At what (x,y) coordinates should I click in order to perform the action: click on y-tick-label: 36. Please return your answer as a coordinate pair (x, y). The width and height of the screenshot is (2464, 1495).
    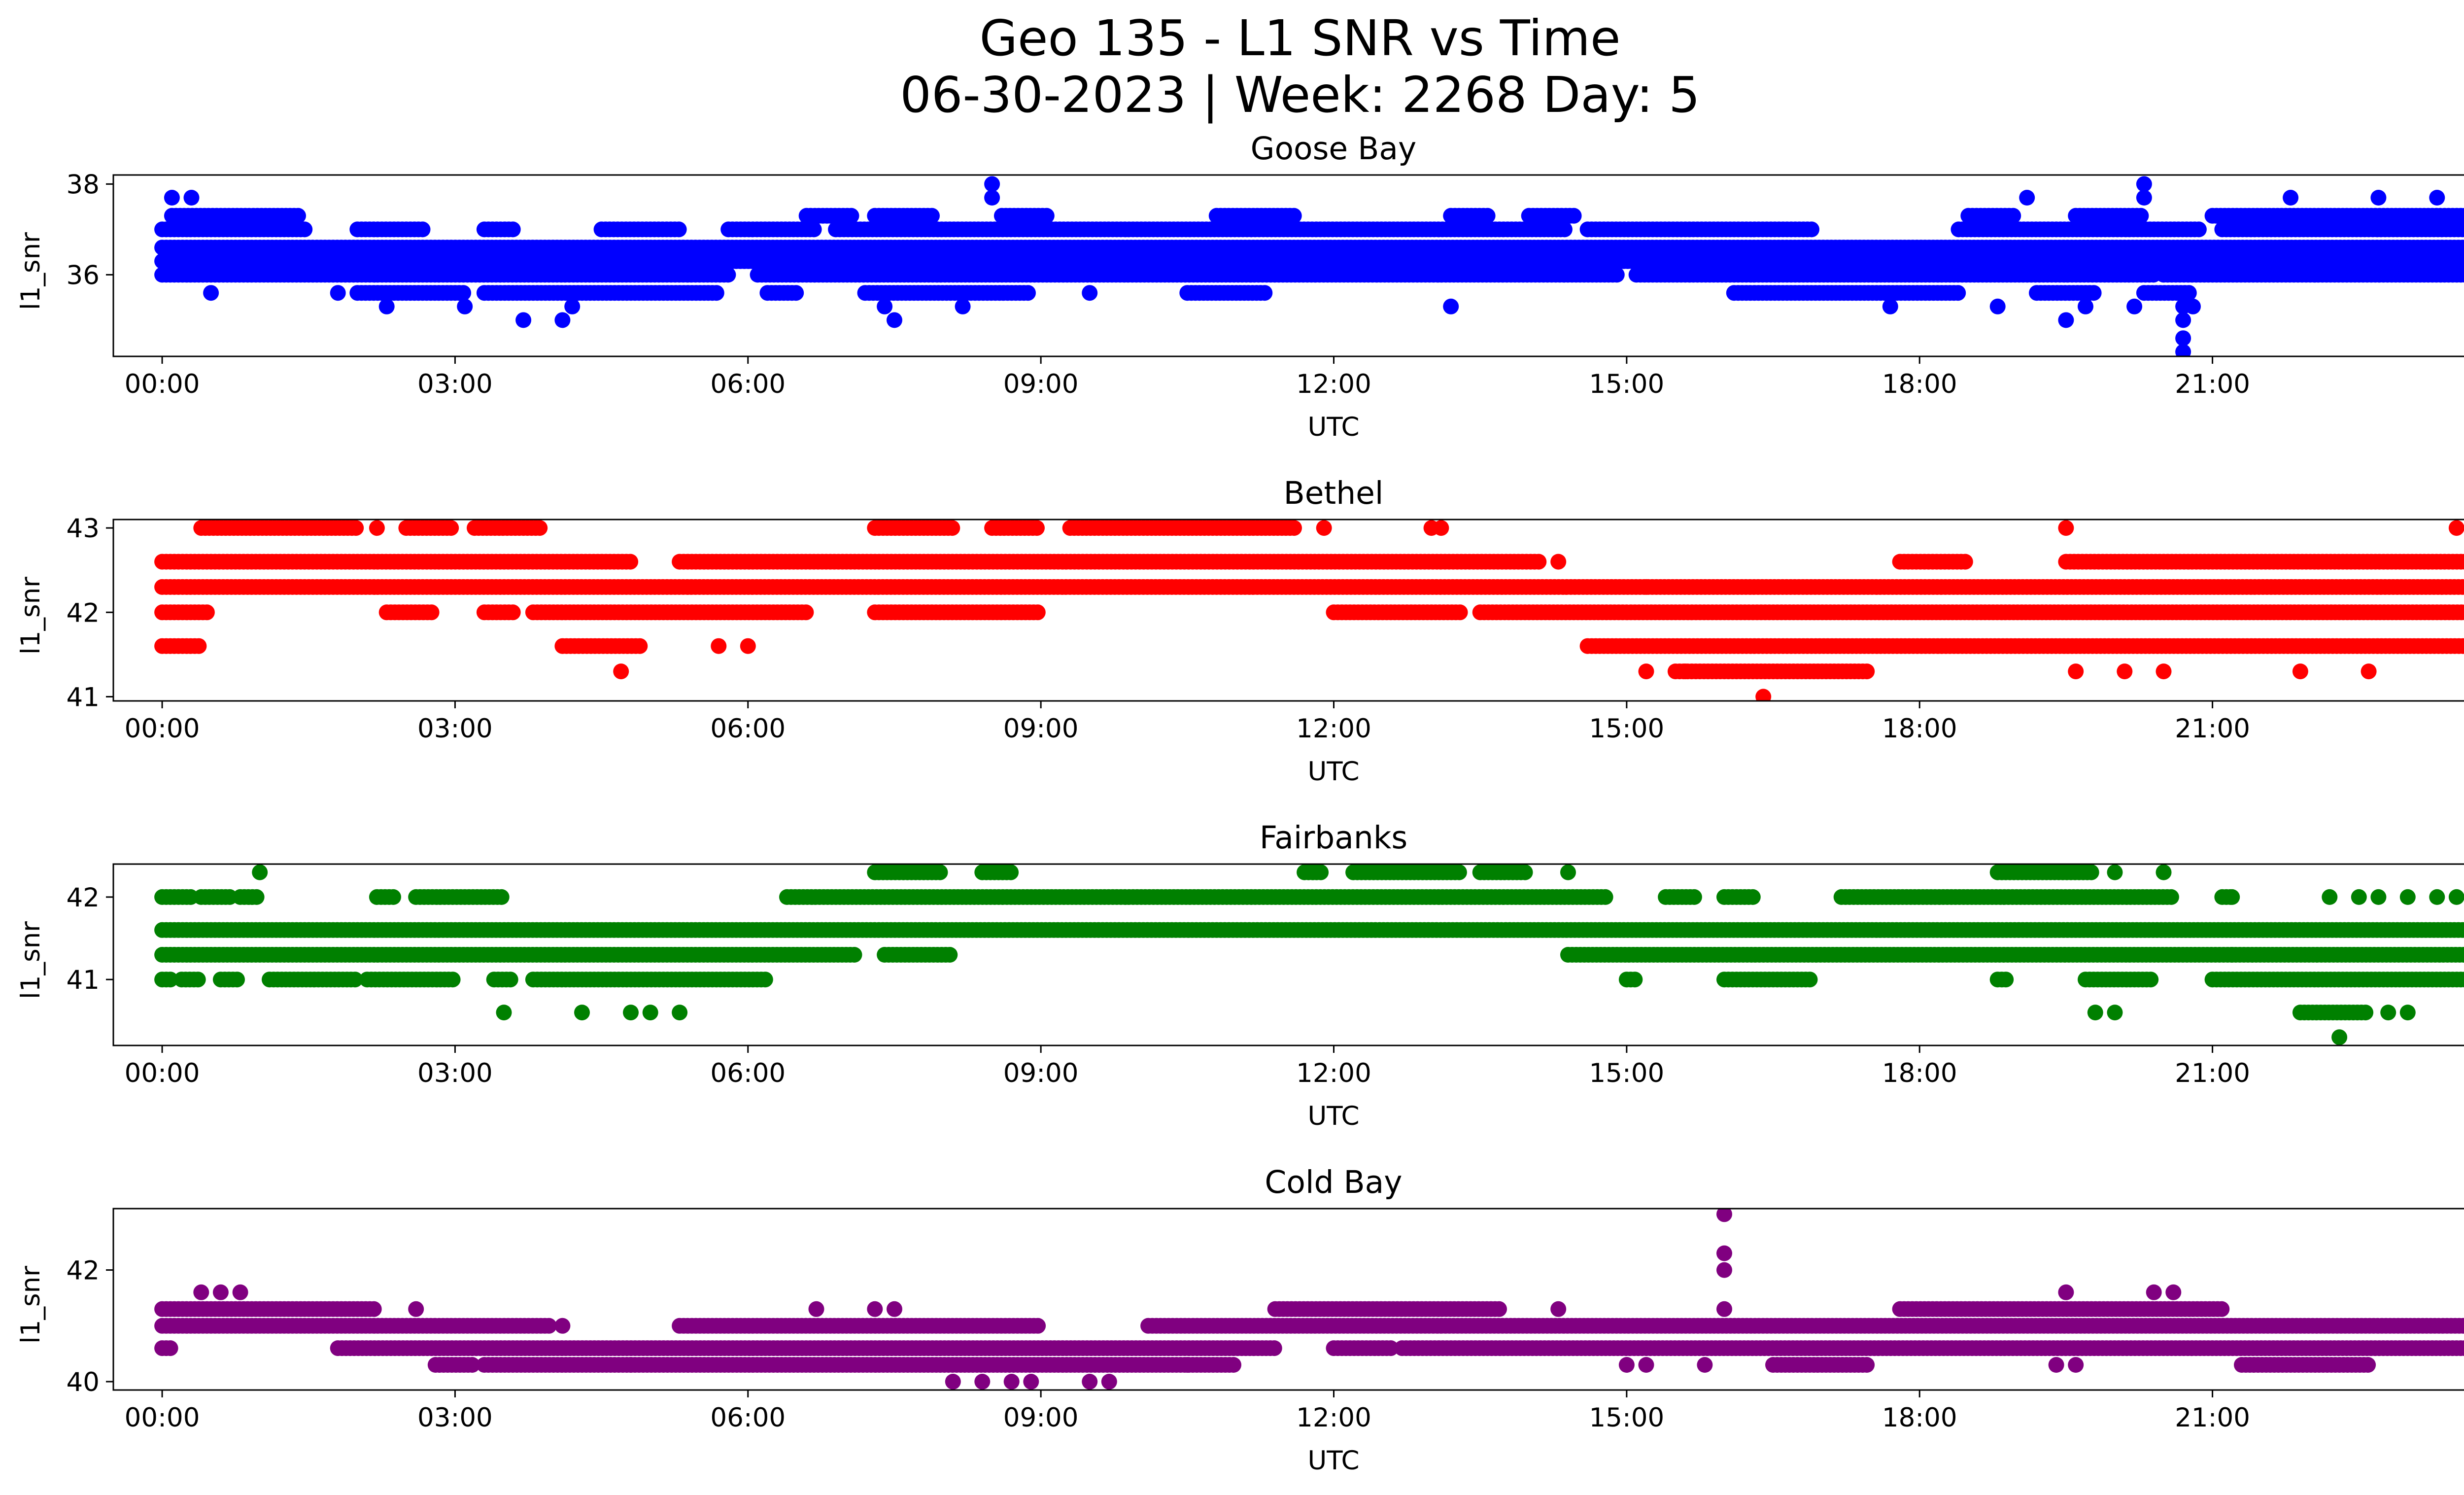
    Looking at the image, I should click on (83, 275).